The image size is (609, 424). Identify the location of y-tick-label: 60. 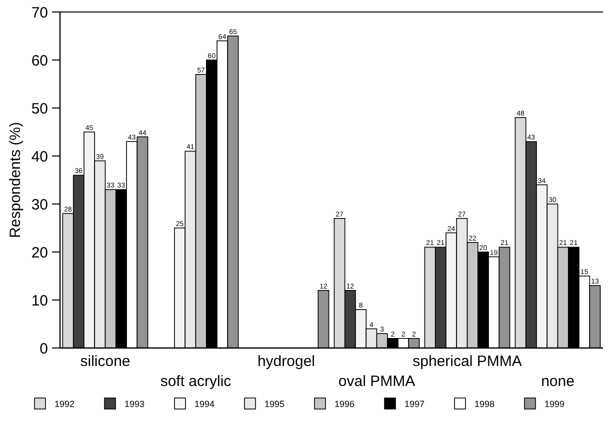
(39, 61).